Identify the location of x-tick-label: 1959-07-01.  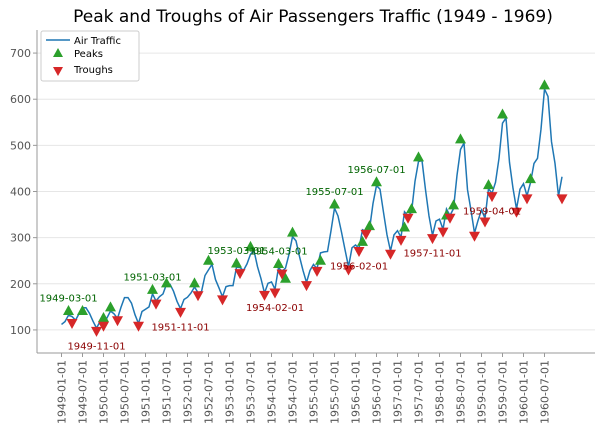
(503, 392).